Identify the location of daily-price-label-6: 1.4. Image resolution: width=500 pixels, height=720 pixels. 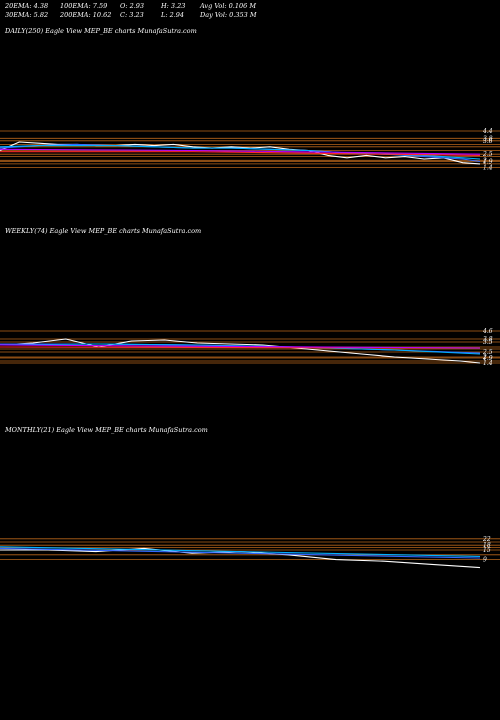
(488, 168).